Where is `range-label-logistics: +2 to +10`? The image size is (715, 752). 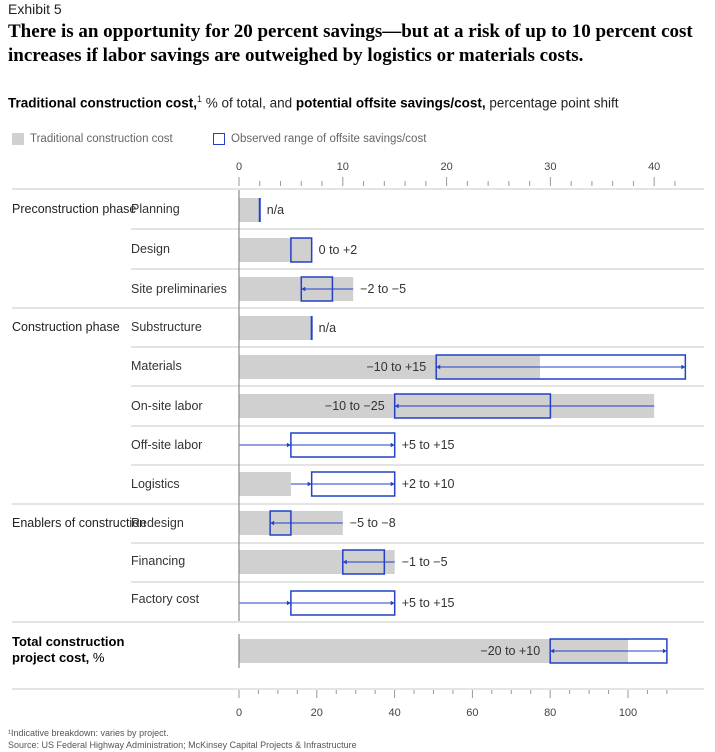
range-label-logistics: +2 to +10 is located at coordinates (428, 484).